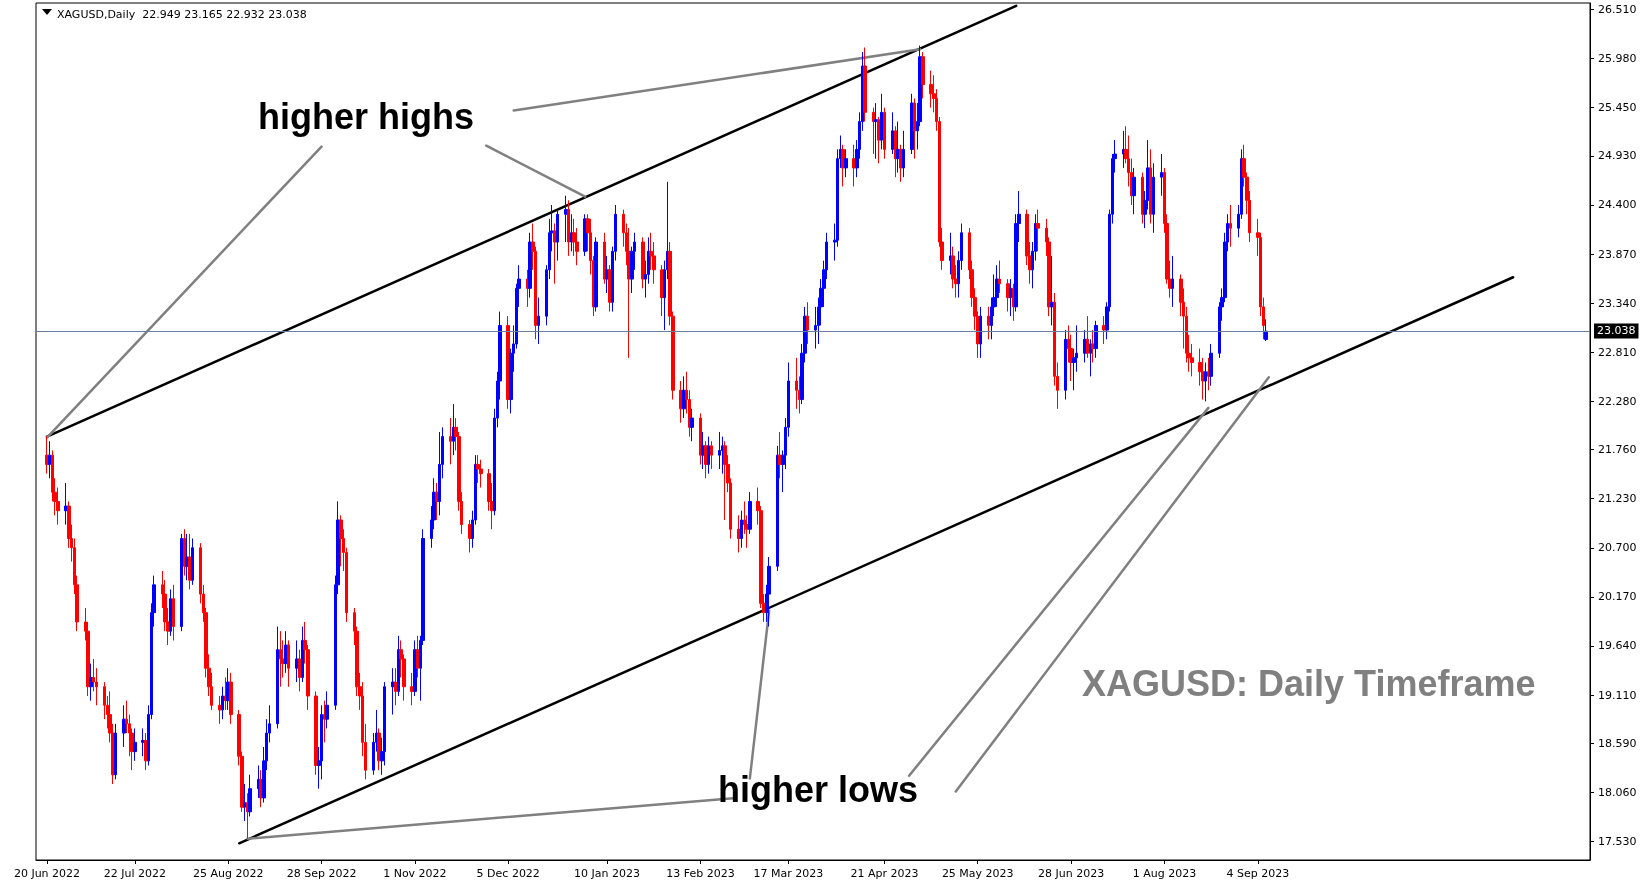 The width and height of the screenshot is (1649, 884). I want to click on annotation: higher lows, so click(818, 789).